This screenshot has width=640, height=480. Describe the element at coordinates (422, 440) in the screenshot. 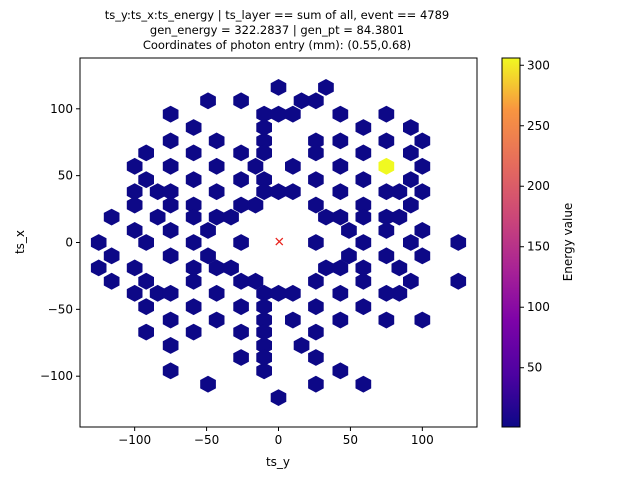

I see `x-tick-label: 100` at that location.